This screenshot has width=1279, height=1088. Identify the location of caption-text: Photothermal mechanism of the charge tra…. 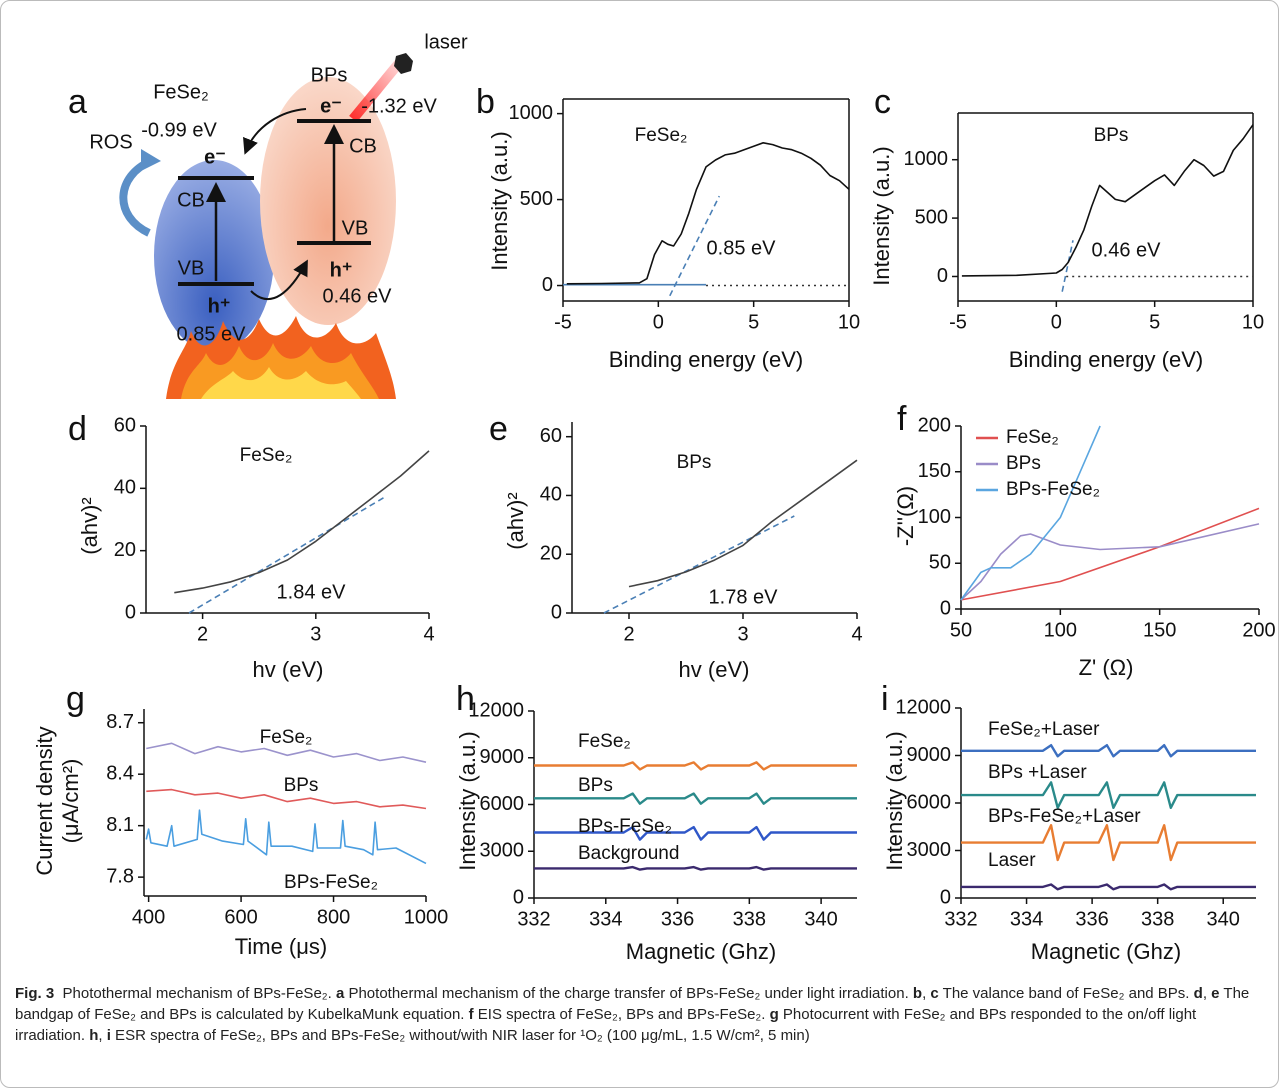
(628, 993).